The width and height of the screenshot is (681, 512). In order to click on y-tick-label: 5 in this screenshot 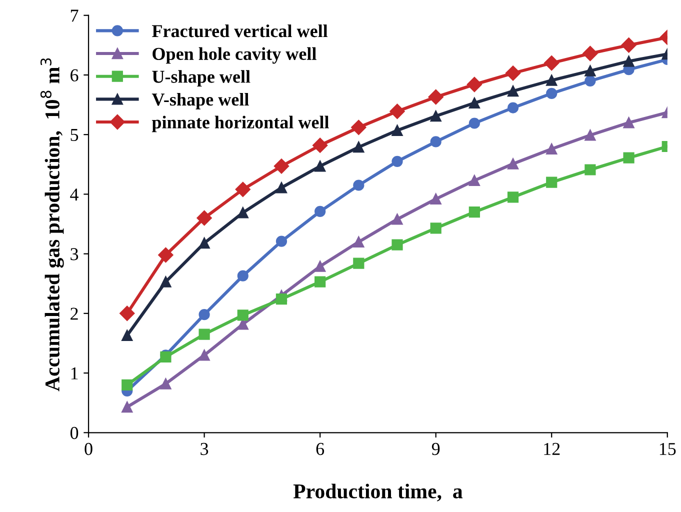, I will do `click(74, 135)`.